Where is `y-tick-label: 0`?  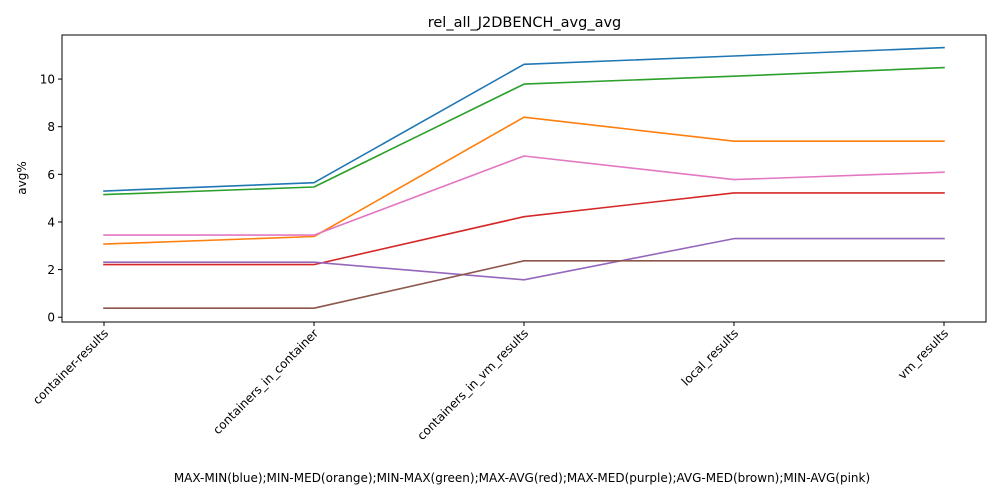 y-tick-label: 0 is located at coordinates (51, 318).